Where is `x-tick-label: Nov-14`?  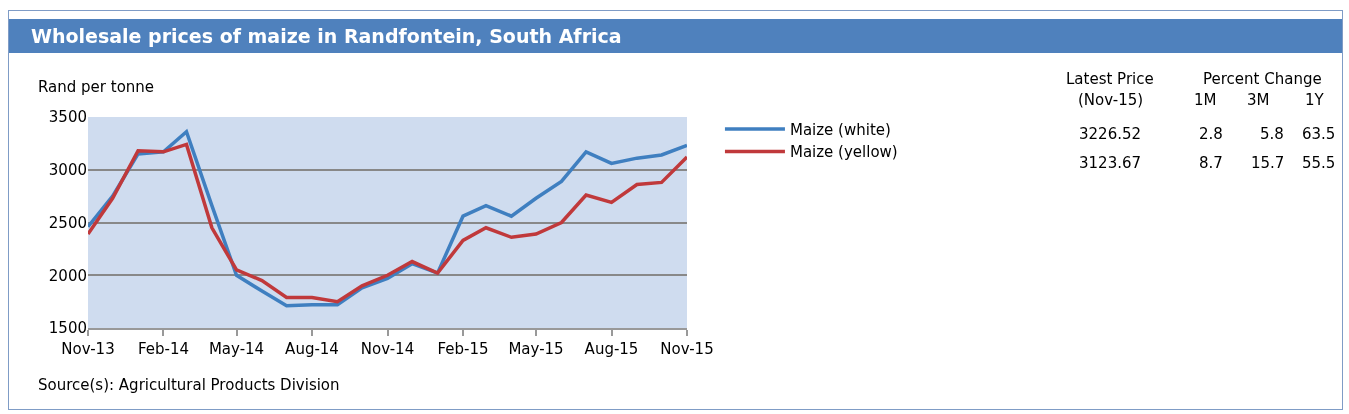 x-tick-label: Nov-14 is located at coordinates (387, 349).